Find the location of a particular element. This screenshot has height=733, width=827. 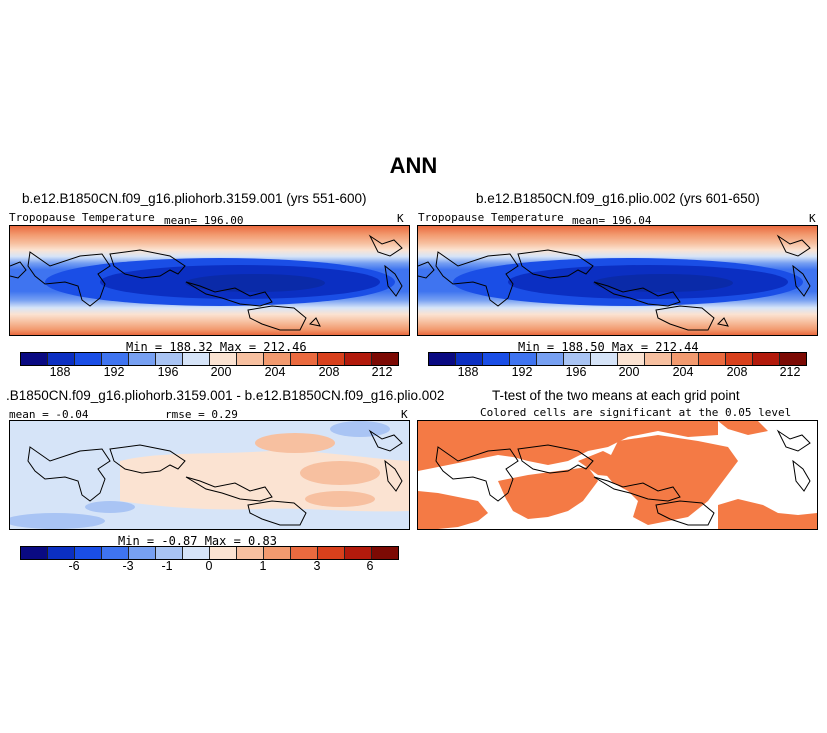

panel3-minmax: Min = -0.87 Max = 0.83 is located at coordinates (197, 541).